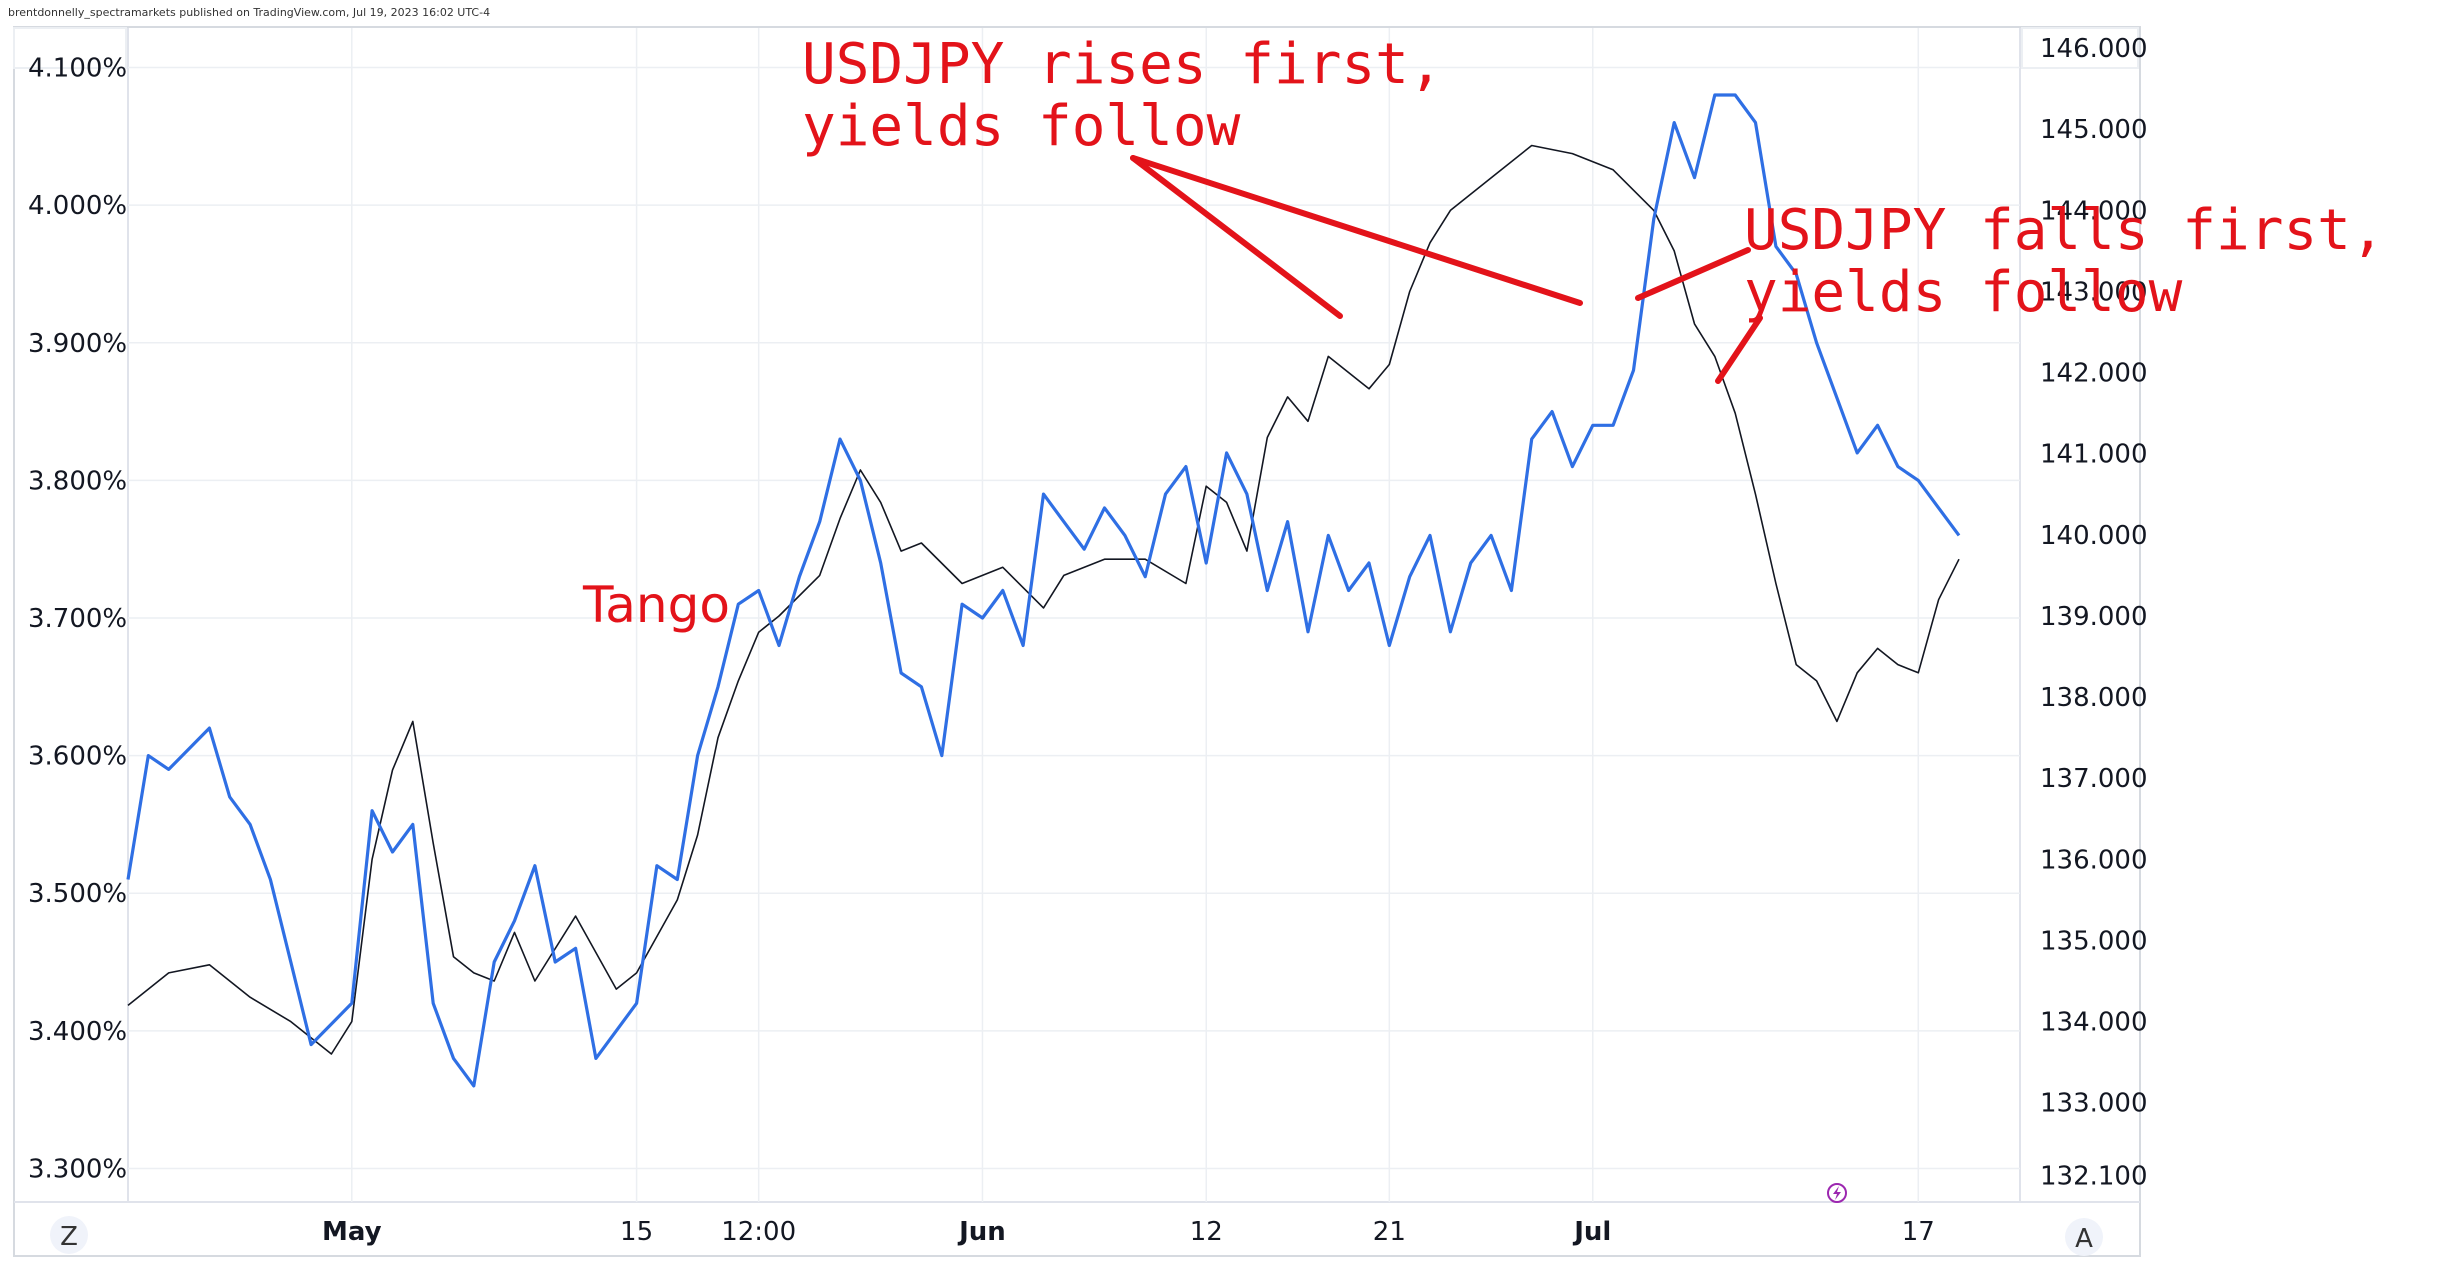  I want to click on time-axis-tick-label: Jun, so click(981, 1232).